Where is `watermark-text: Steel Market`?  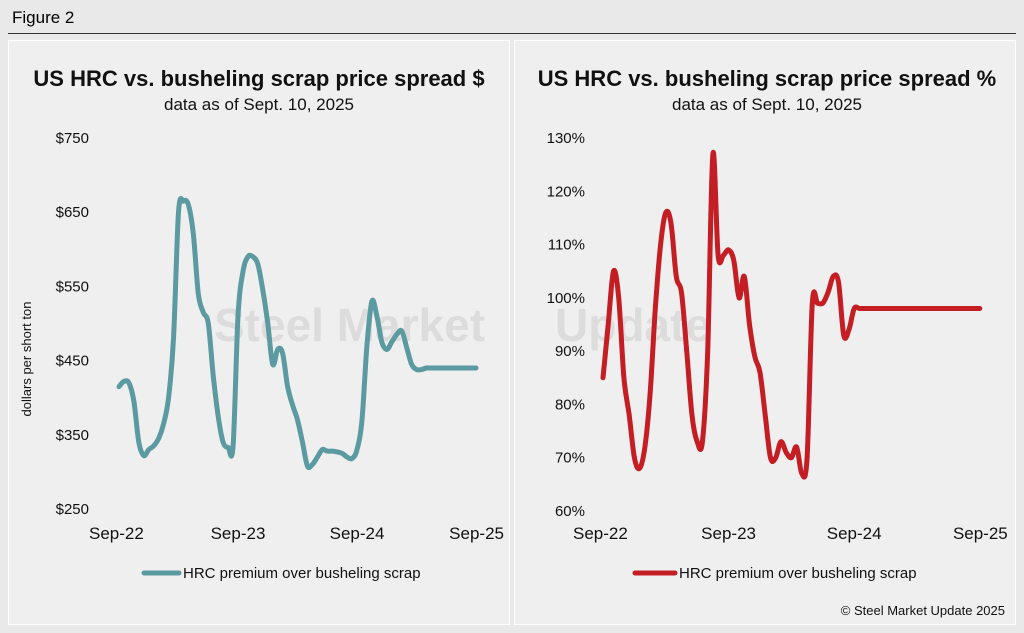 watermark-text: Steel Market is located at coordinates (349, 325).